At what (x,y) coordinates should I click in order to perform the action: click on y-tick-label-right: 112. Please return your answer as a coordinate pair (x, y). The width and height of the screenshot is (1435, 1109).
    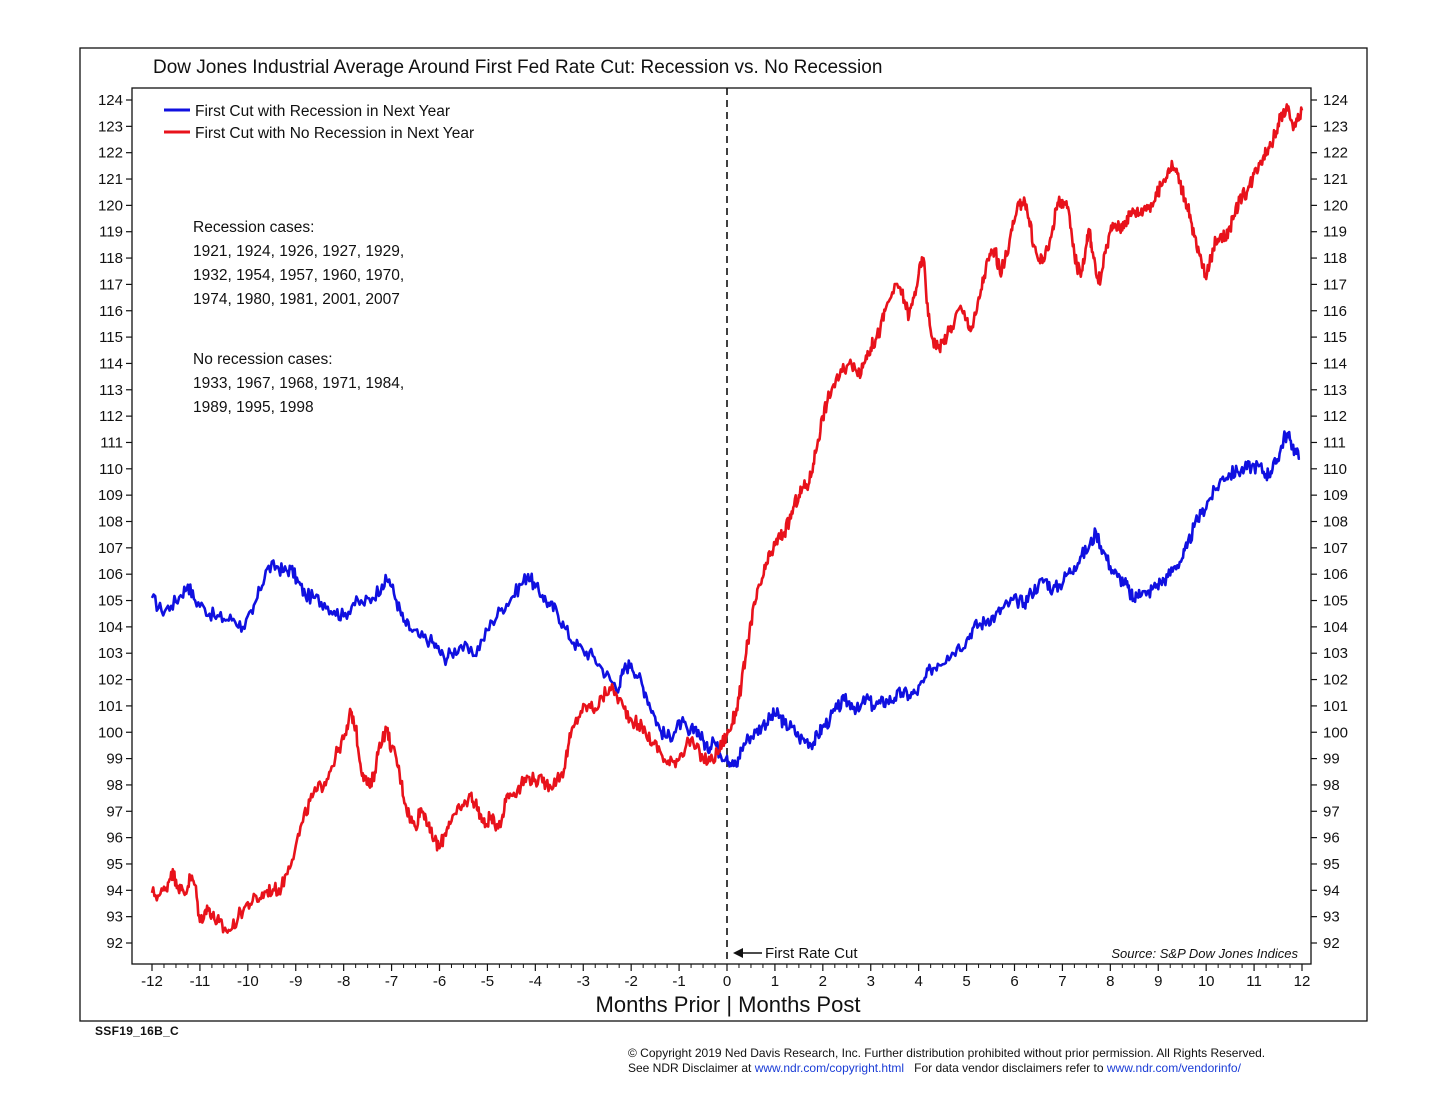
    Looking at the image, I should click on (1335, 416).